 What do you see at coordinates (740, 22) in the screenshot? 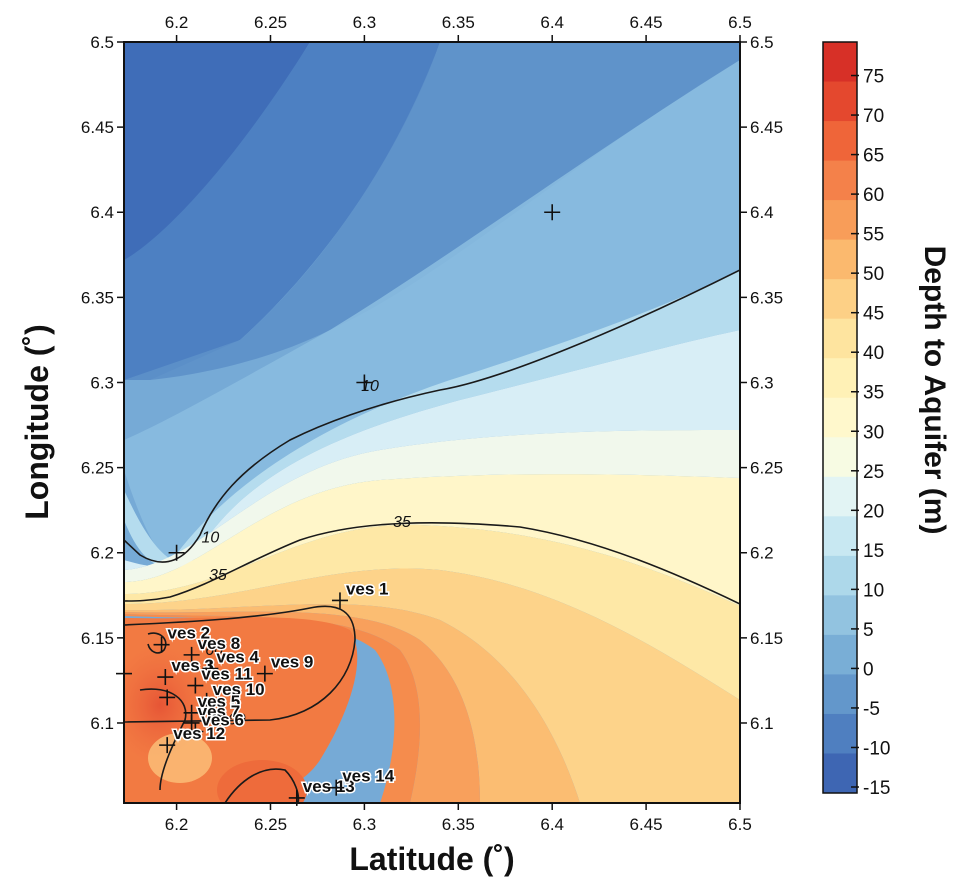
I see `x-tick-label-top: 6.5` at bounding box center [740, 22].